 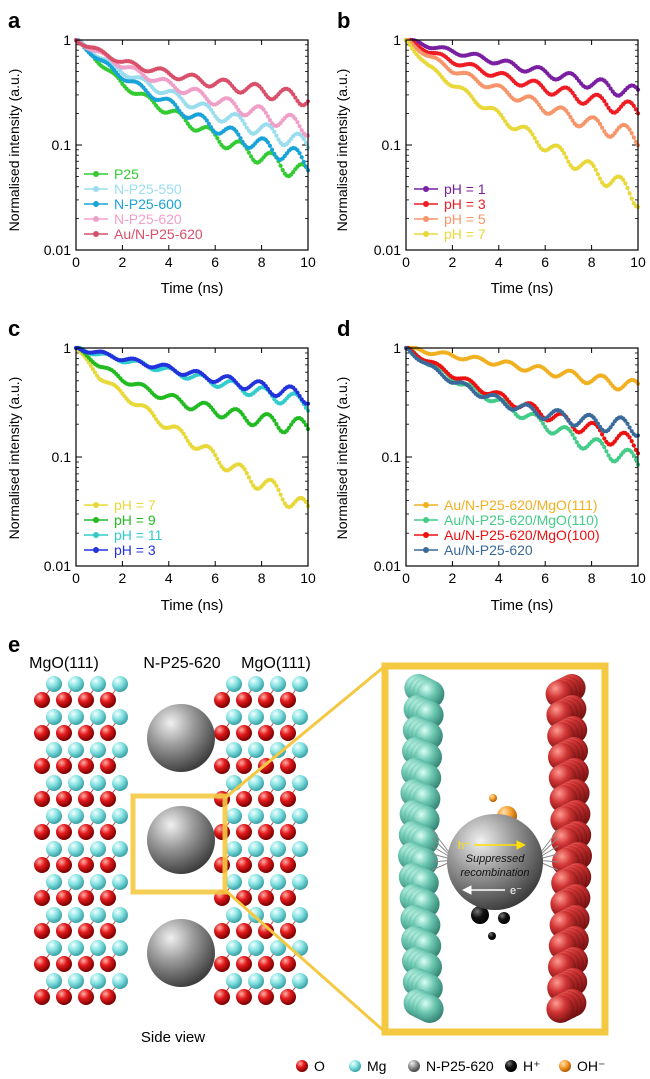 I want to click on red-ball-icon, so click(x=302, y=1066).